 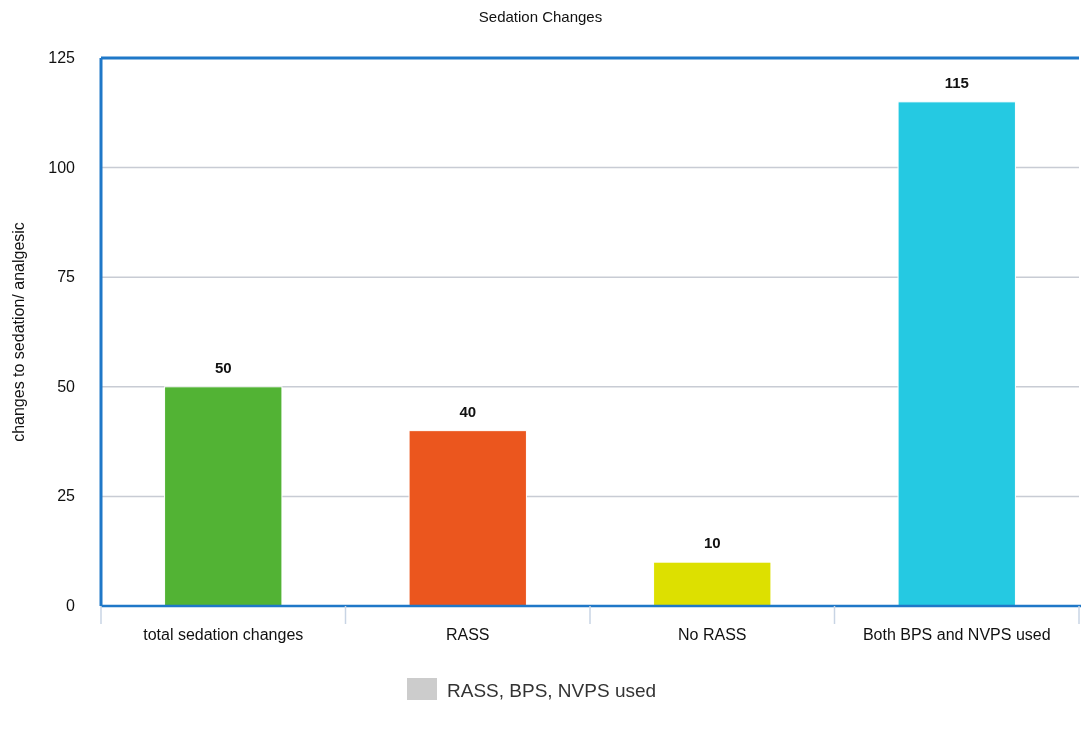 What do you see at coordinates (66, 386) in the screenshot?
I see `y-tick-label: 50` at bounding box center [66, 386].